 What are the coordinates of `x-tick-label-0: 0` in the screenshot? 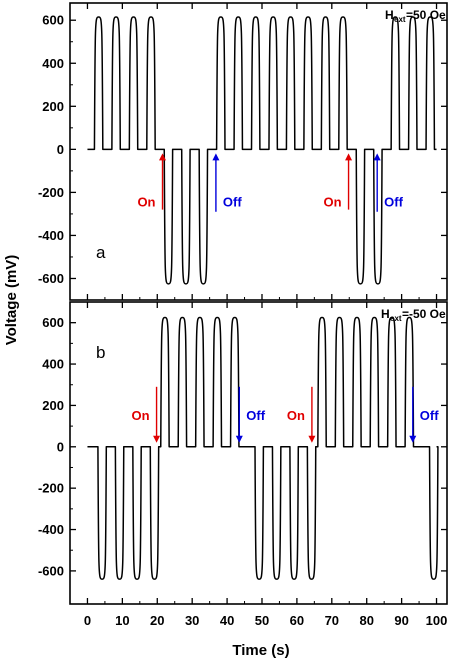 It's located at (87, 620).